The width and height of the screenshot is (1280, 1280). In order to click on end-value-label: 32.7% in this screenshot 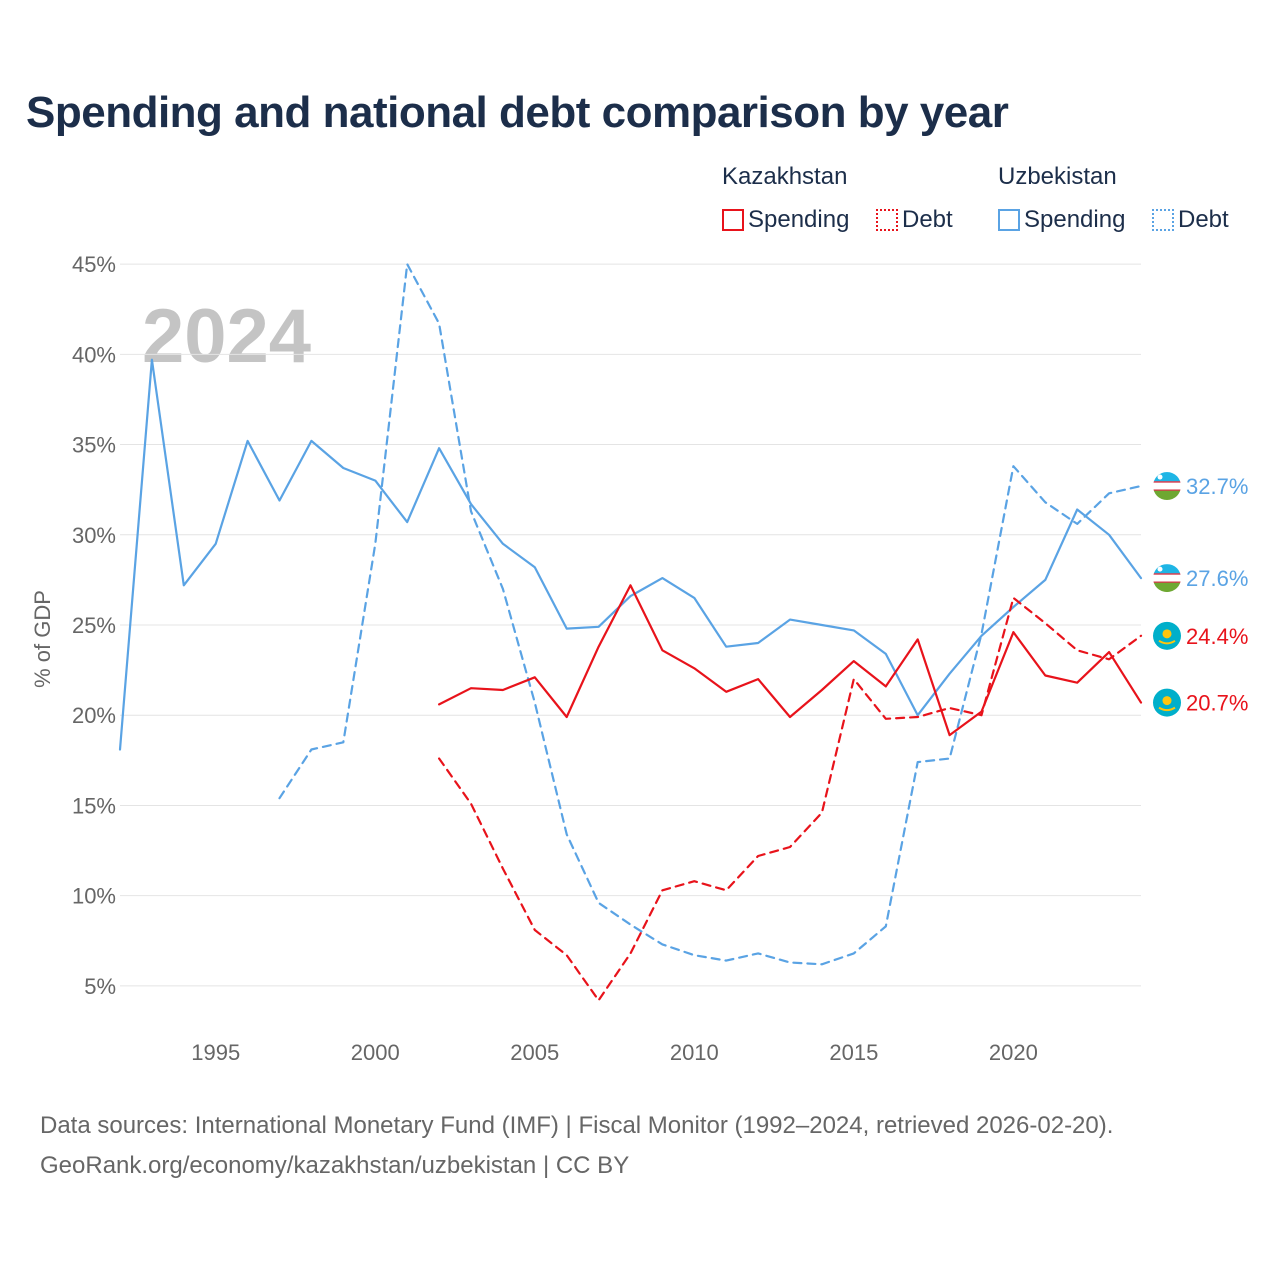, I will do `click(1217, 486)`.